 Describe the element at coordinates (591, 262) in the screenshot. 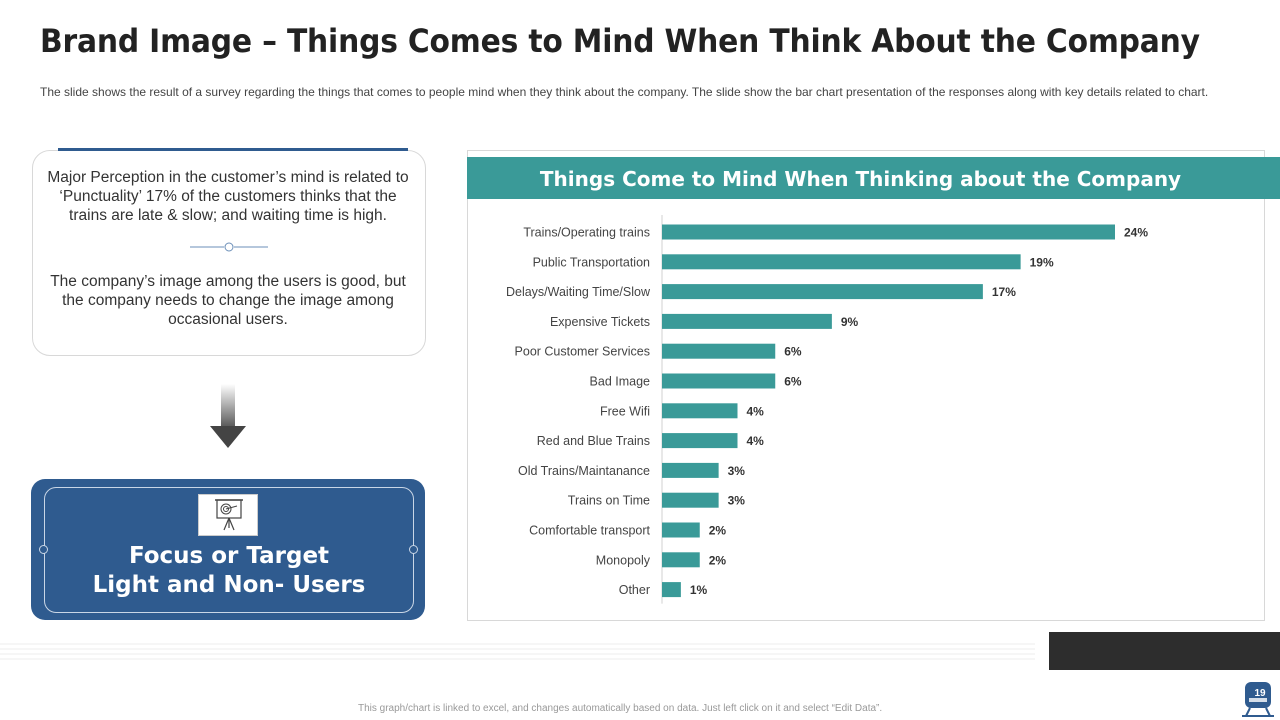

I see `category-label: Public Transportation` at that location.